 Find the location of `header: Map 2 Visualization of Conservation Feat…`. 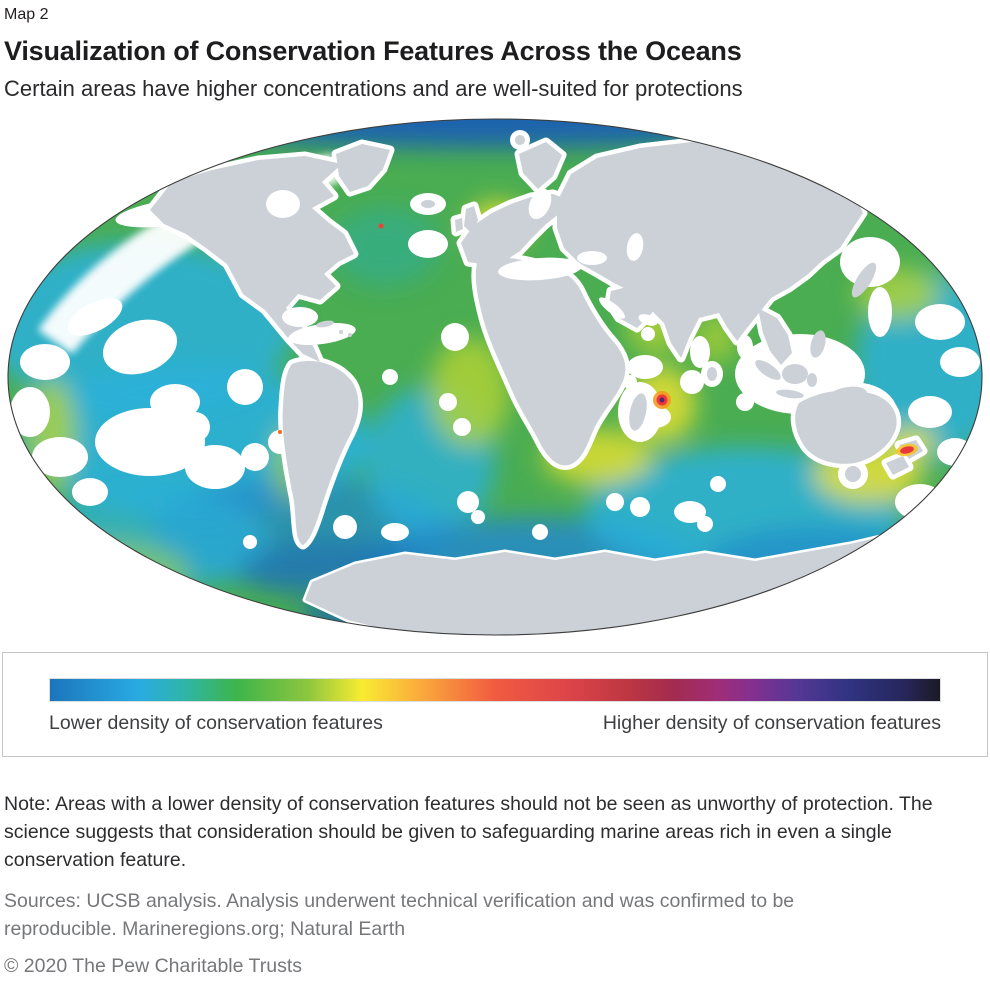

header: Map 2 Visualization of Conservation Feat… is located at coordinates (495, 51).